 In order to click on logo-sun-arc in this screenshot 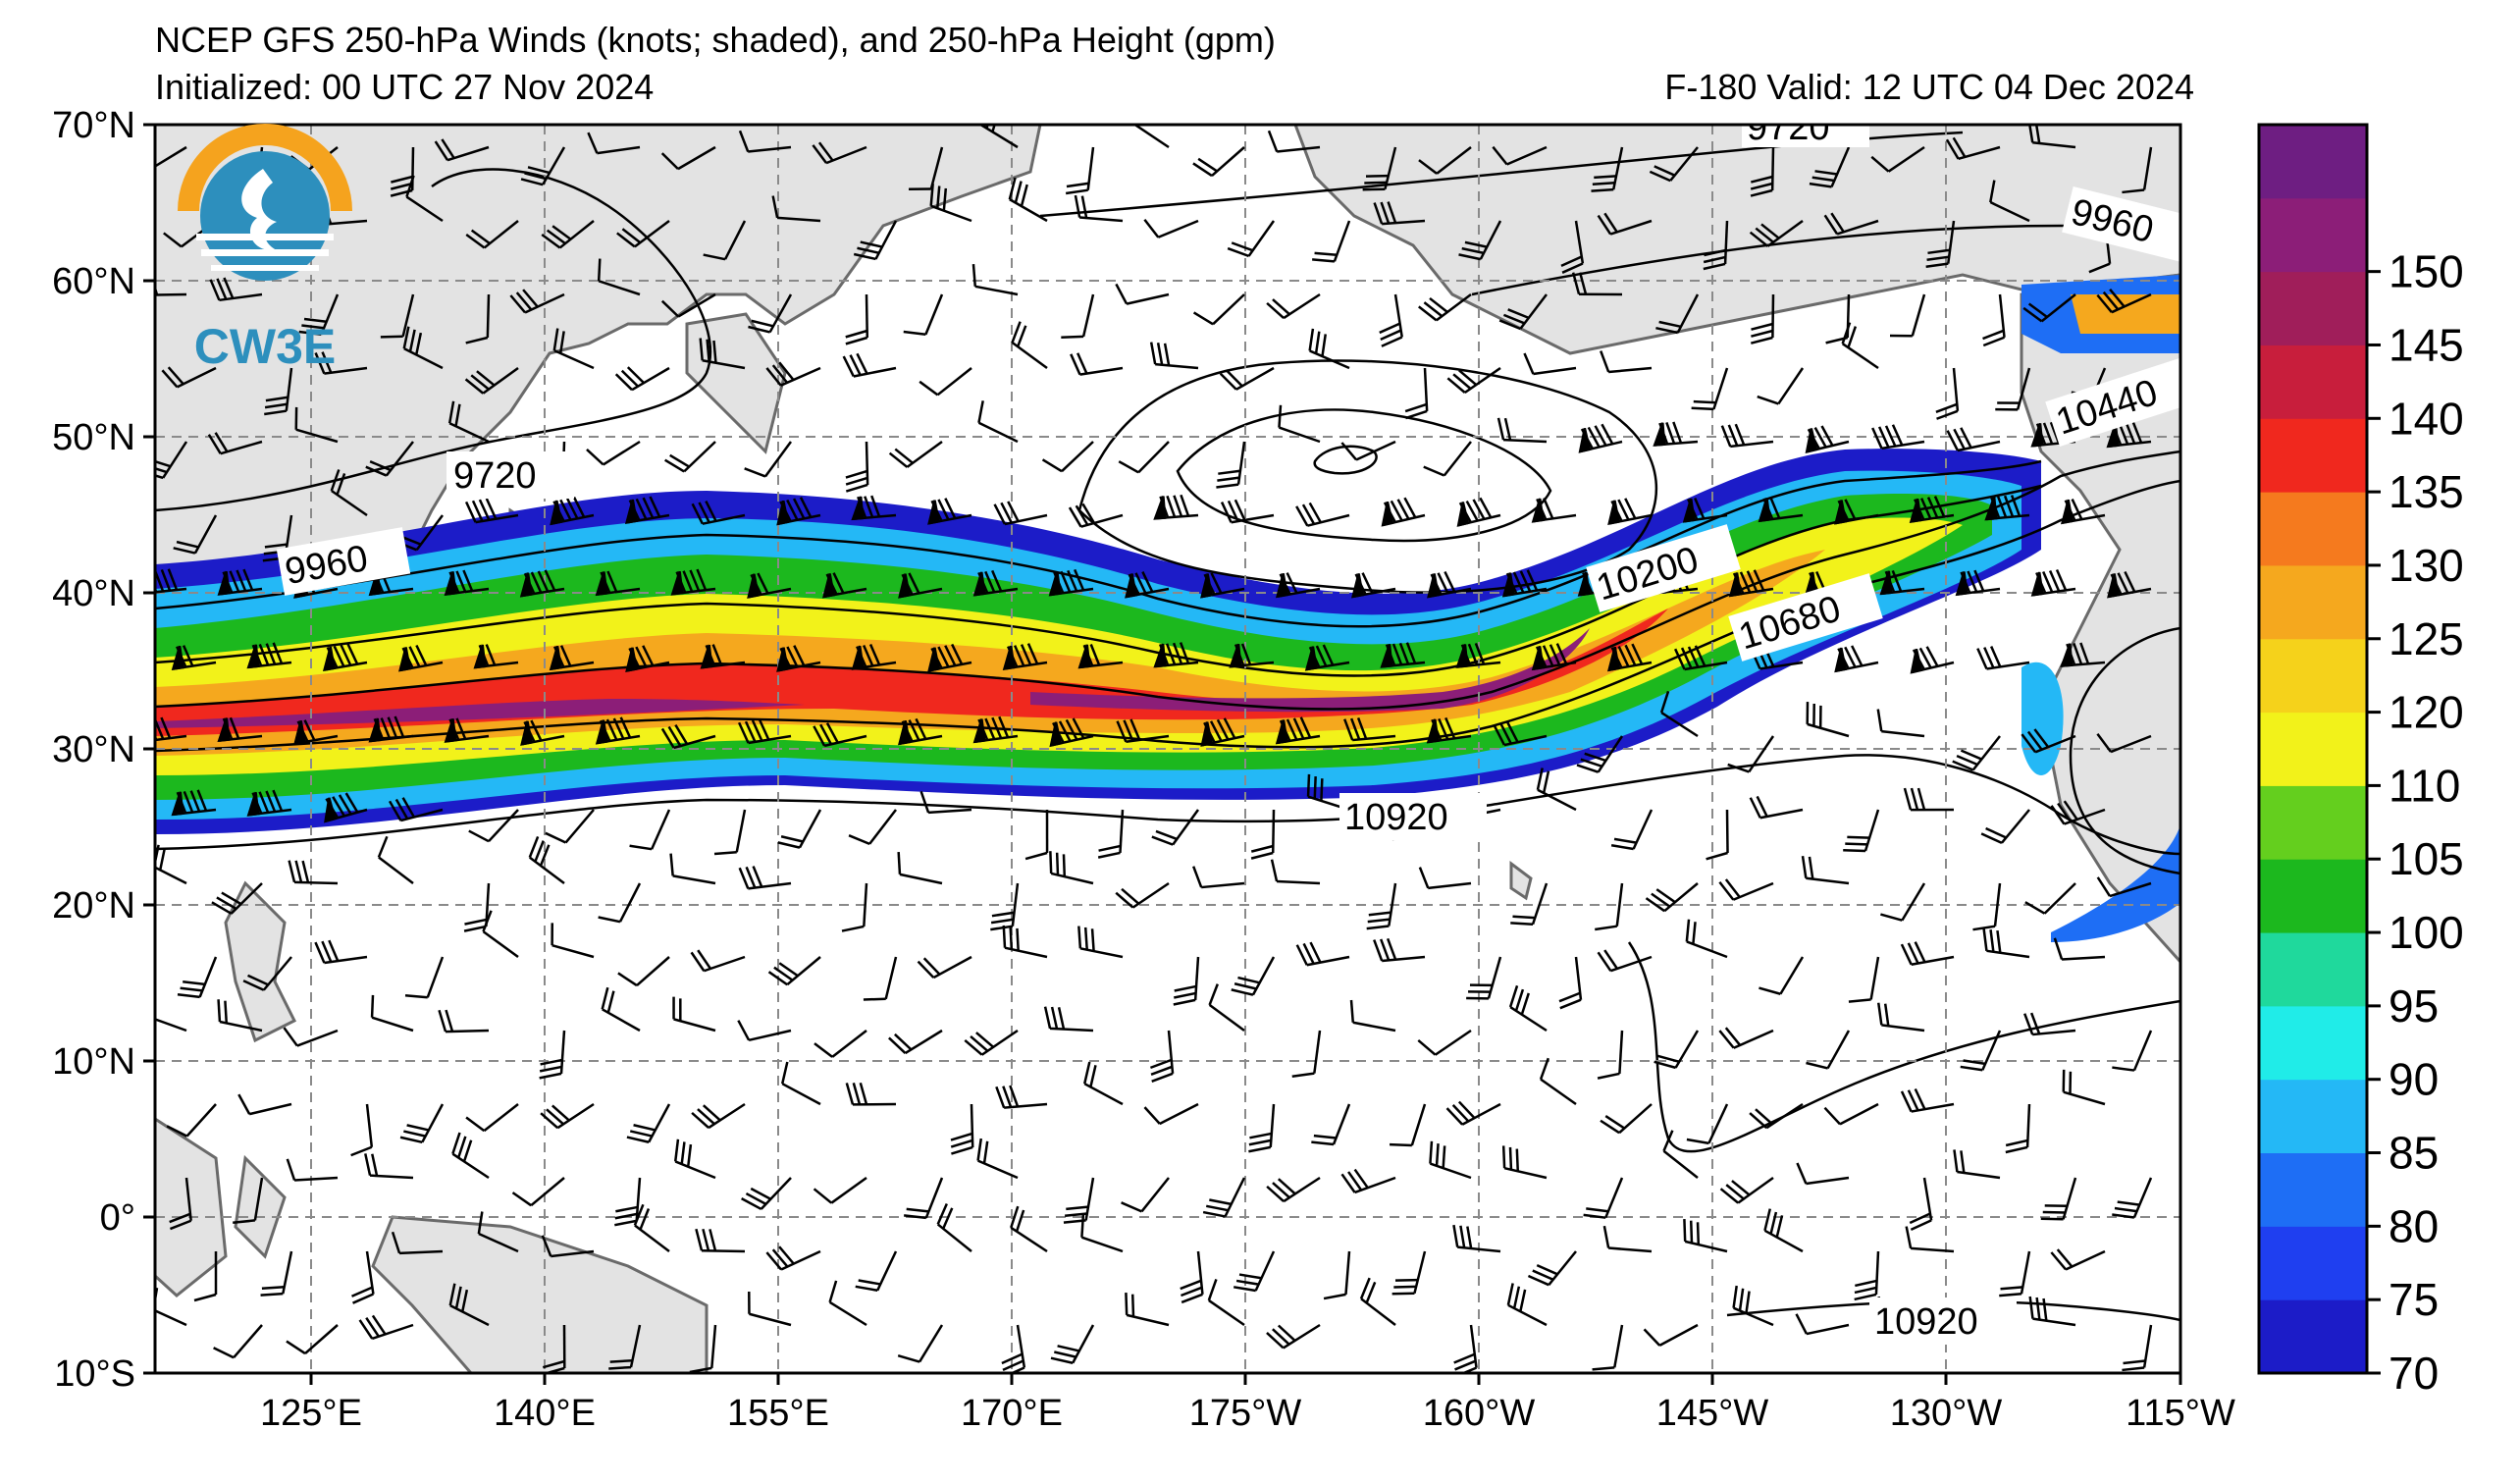, I will do `click(265, 168)`.